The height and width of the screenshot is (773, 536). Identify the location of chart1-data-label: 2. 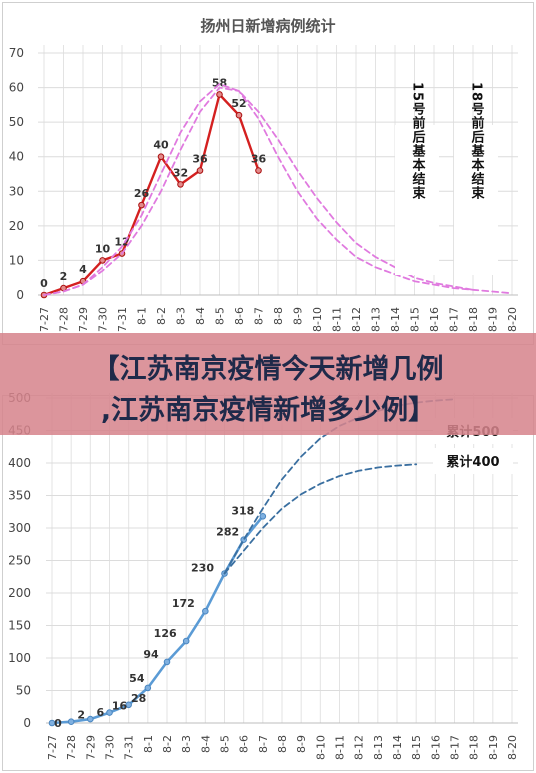
(64, 276).